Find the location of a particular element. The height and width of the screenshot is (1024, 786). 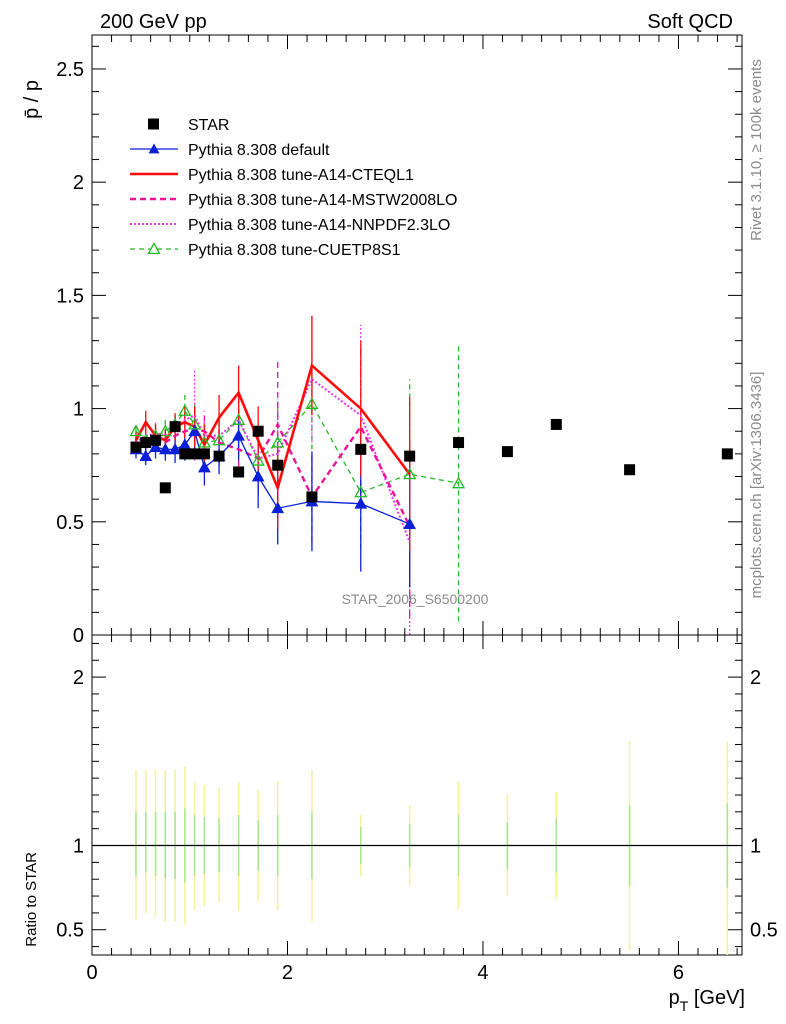

ratio-xtick-label: 6 is located at coordinates (678, 973).